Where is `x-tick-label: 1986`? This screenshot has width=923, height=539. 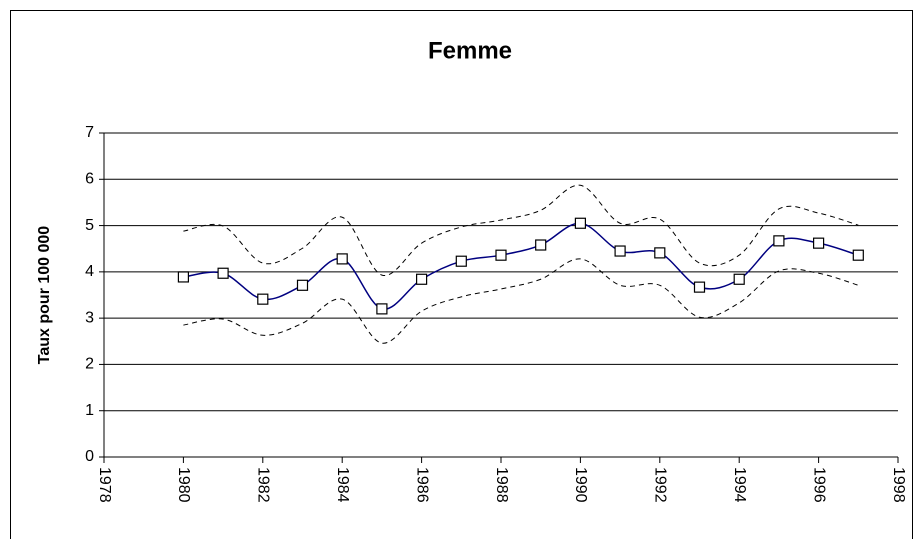
x-tick-label: 1986 is located at coordinates (421, 485).